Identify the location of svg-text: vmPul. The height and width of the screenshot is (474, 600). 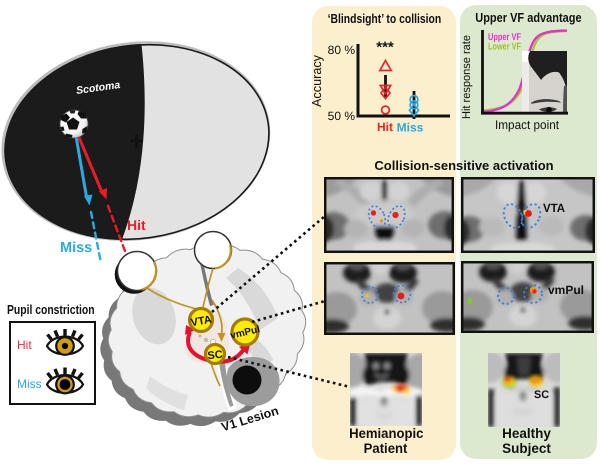
(566, 290).